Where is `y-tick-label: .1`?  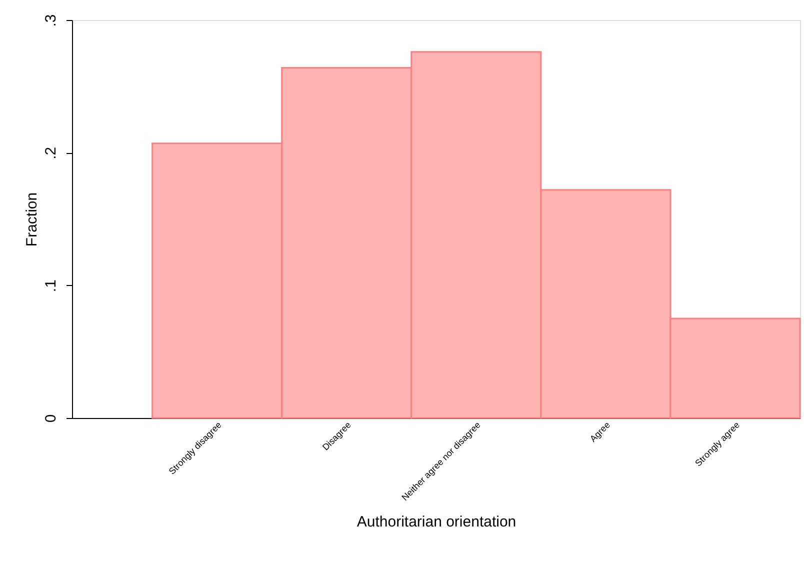
y-tick-label: .1 is located at coordinates (51, 286).